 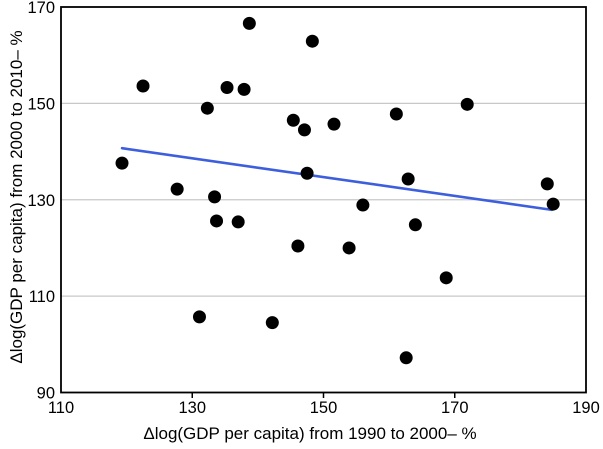 I want to click on trendline-layer, so click(x=337, y=179).